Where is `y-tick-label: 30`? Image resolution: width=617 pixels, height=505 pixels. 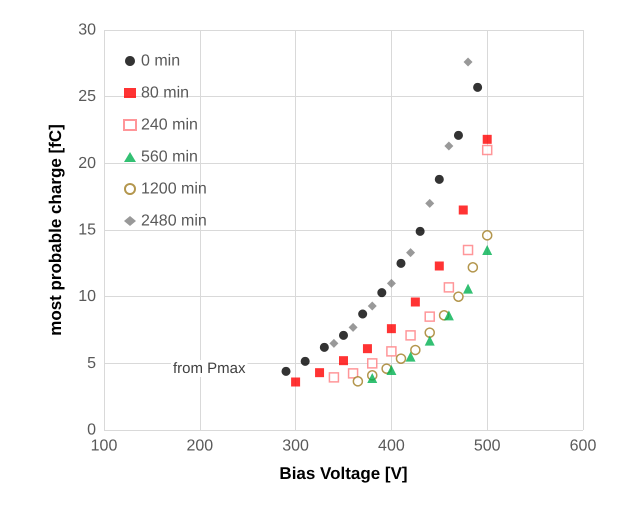 y-tick-label: 30 is located at coordinates (87, 30).